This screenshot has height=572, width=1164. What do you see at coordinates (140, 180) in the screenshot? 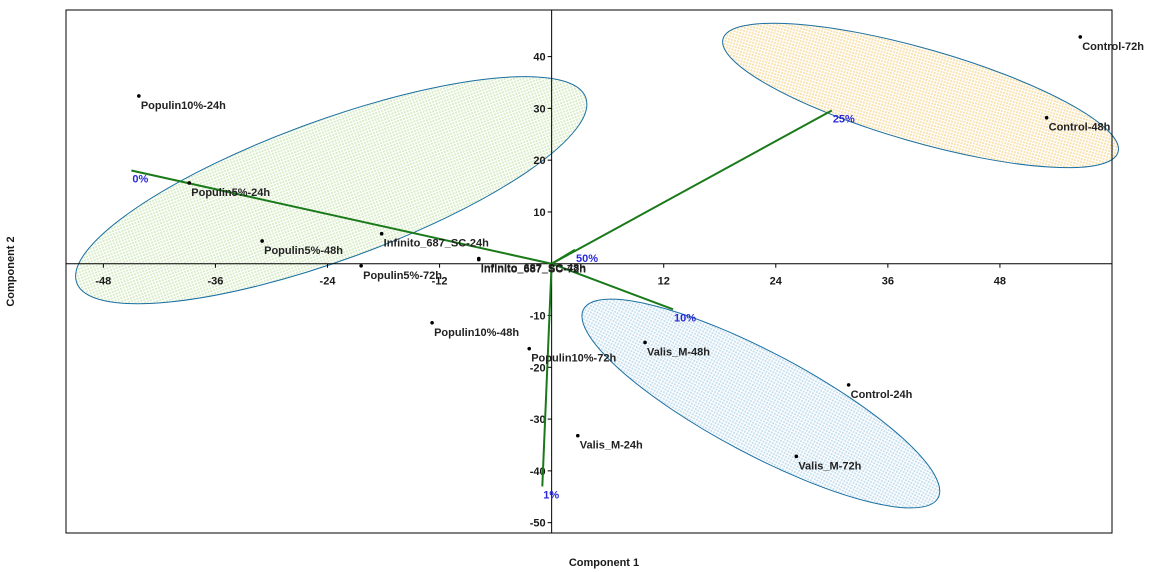
I see `vector-label: 0%` at bounding box center [140, 180].